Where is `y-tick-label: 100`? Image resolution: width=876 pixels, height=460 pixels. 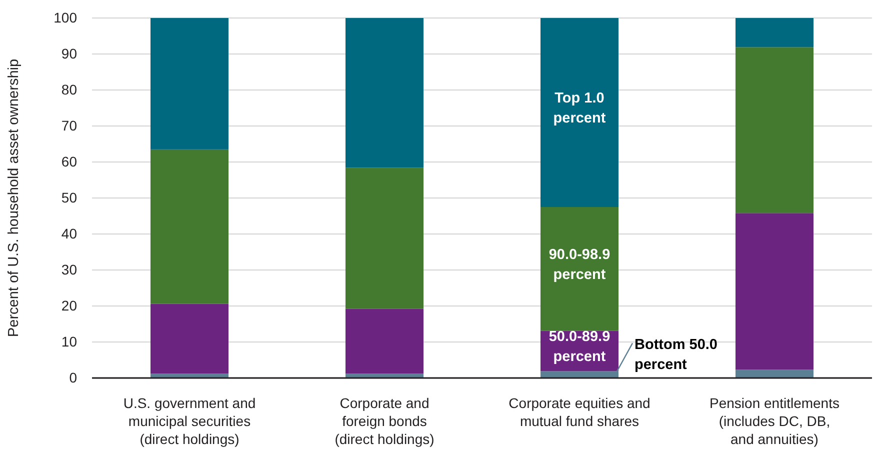
y-tick-label: 100 is located at coordinates (66, 17).